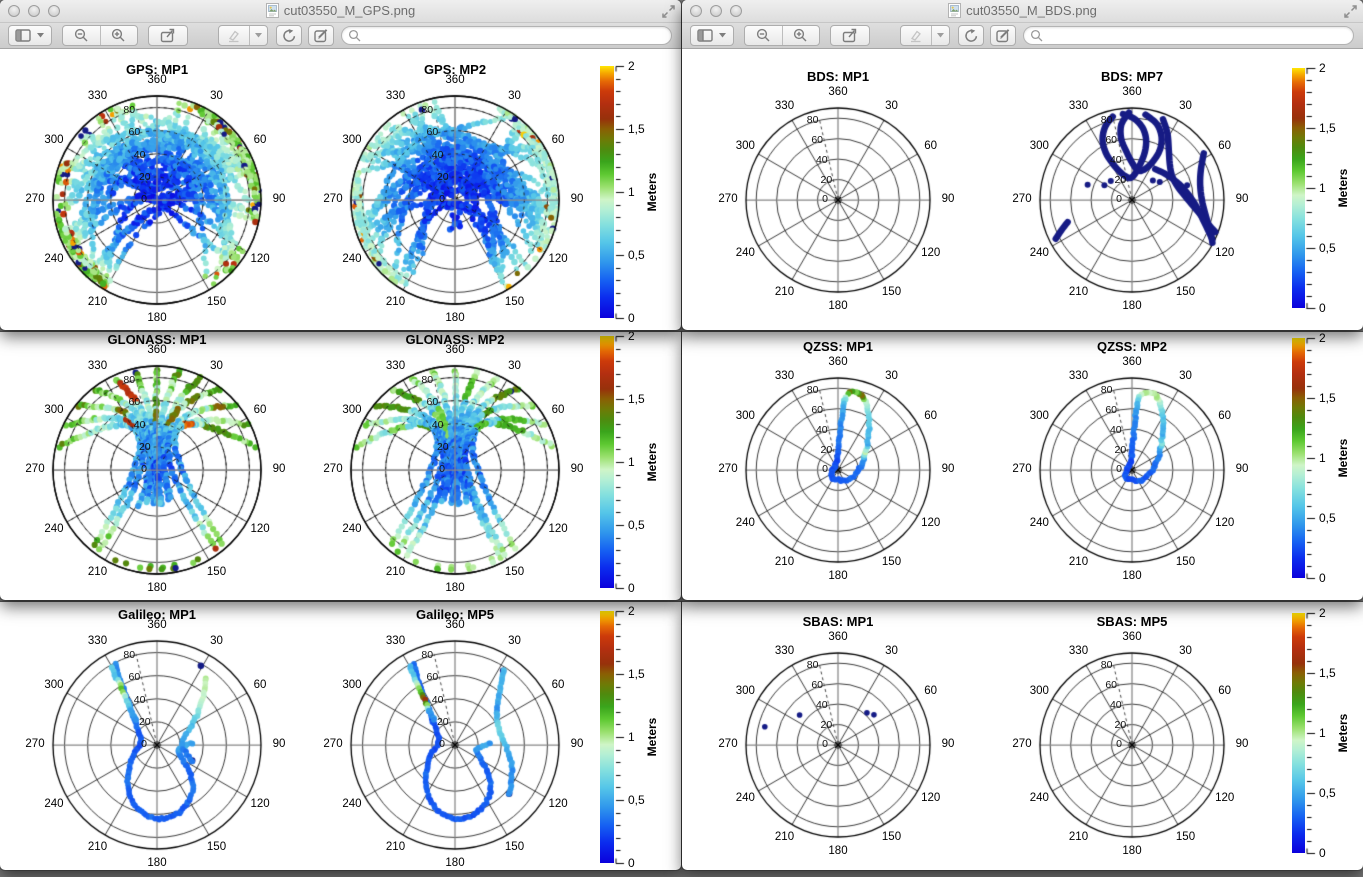  I want to click on toolbar, so click(1022, 36).